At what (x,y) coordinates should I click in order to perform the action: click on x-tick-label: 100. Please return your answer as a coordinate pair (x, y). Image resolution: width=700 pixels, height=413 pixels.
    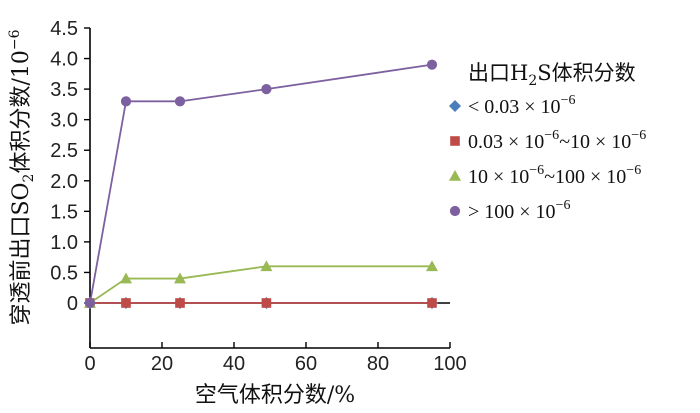
    Looking at the image, I should click on (449, 364).